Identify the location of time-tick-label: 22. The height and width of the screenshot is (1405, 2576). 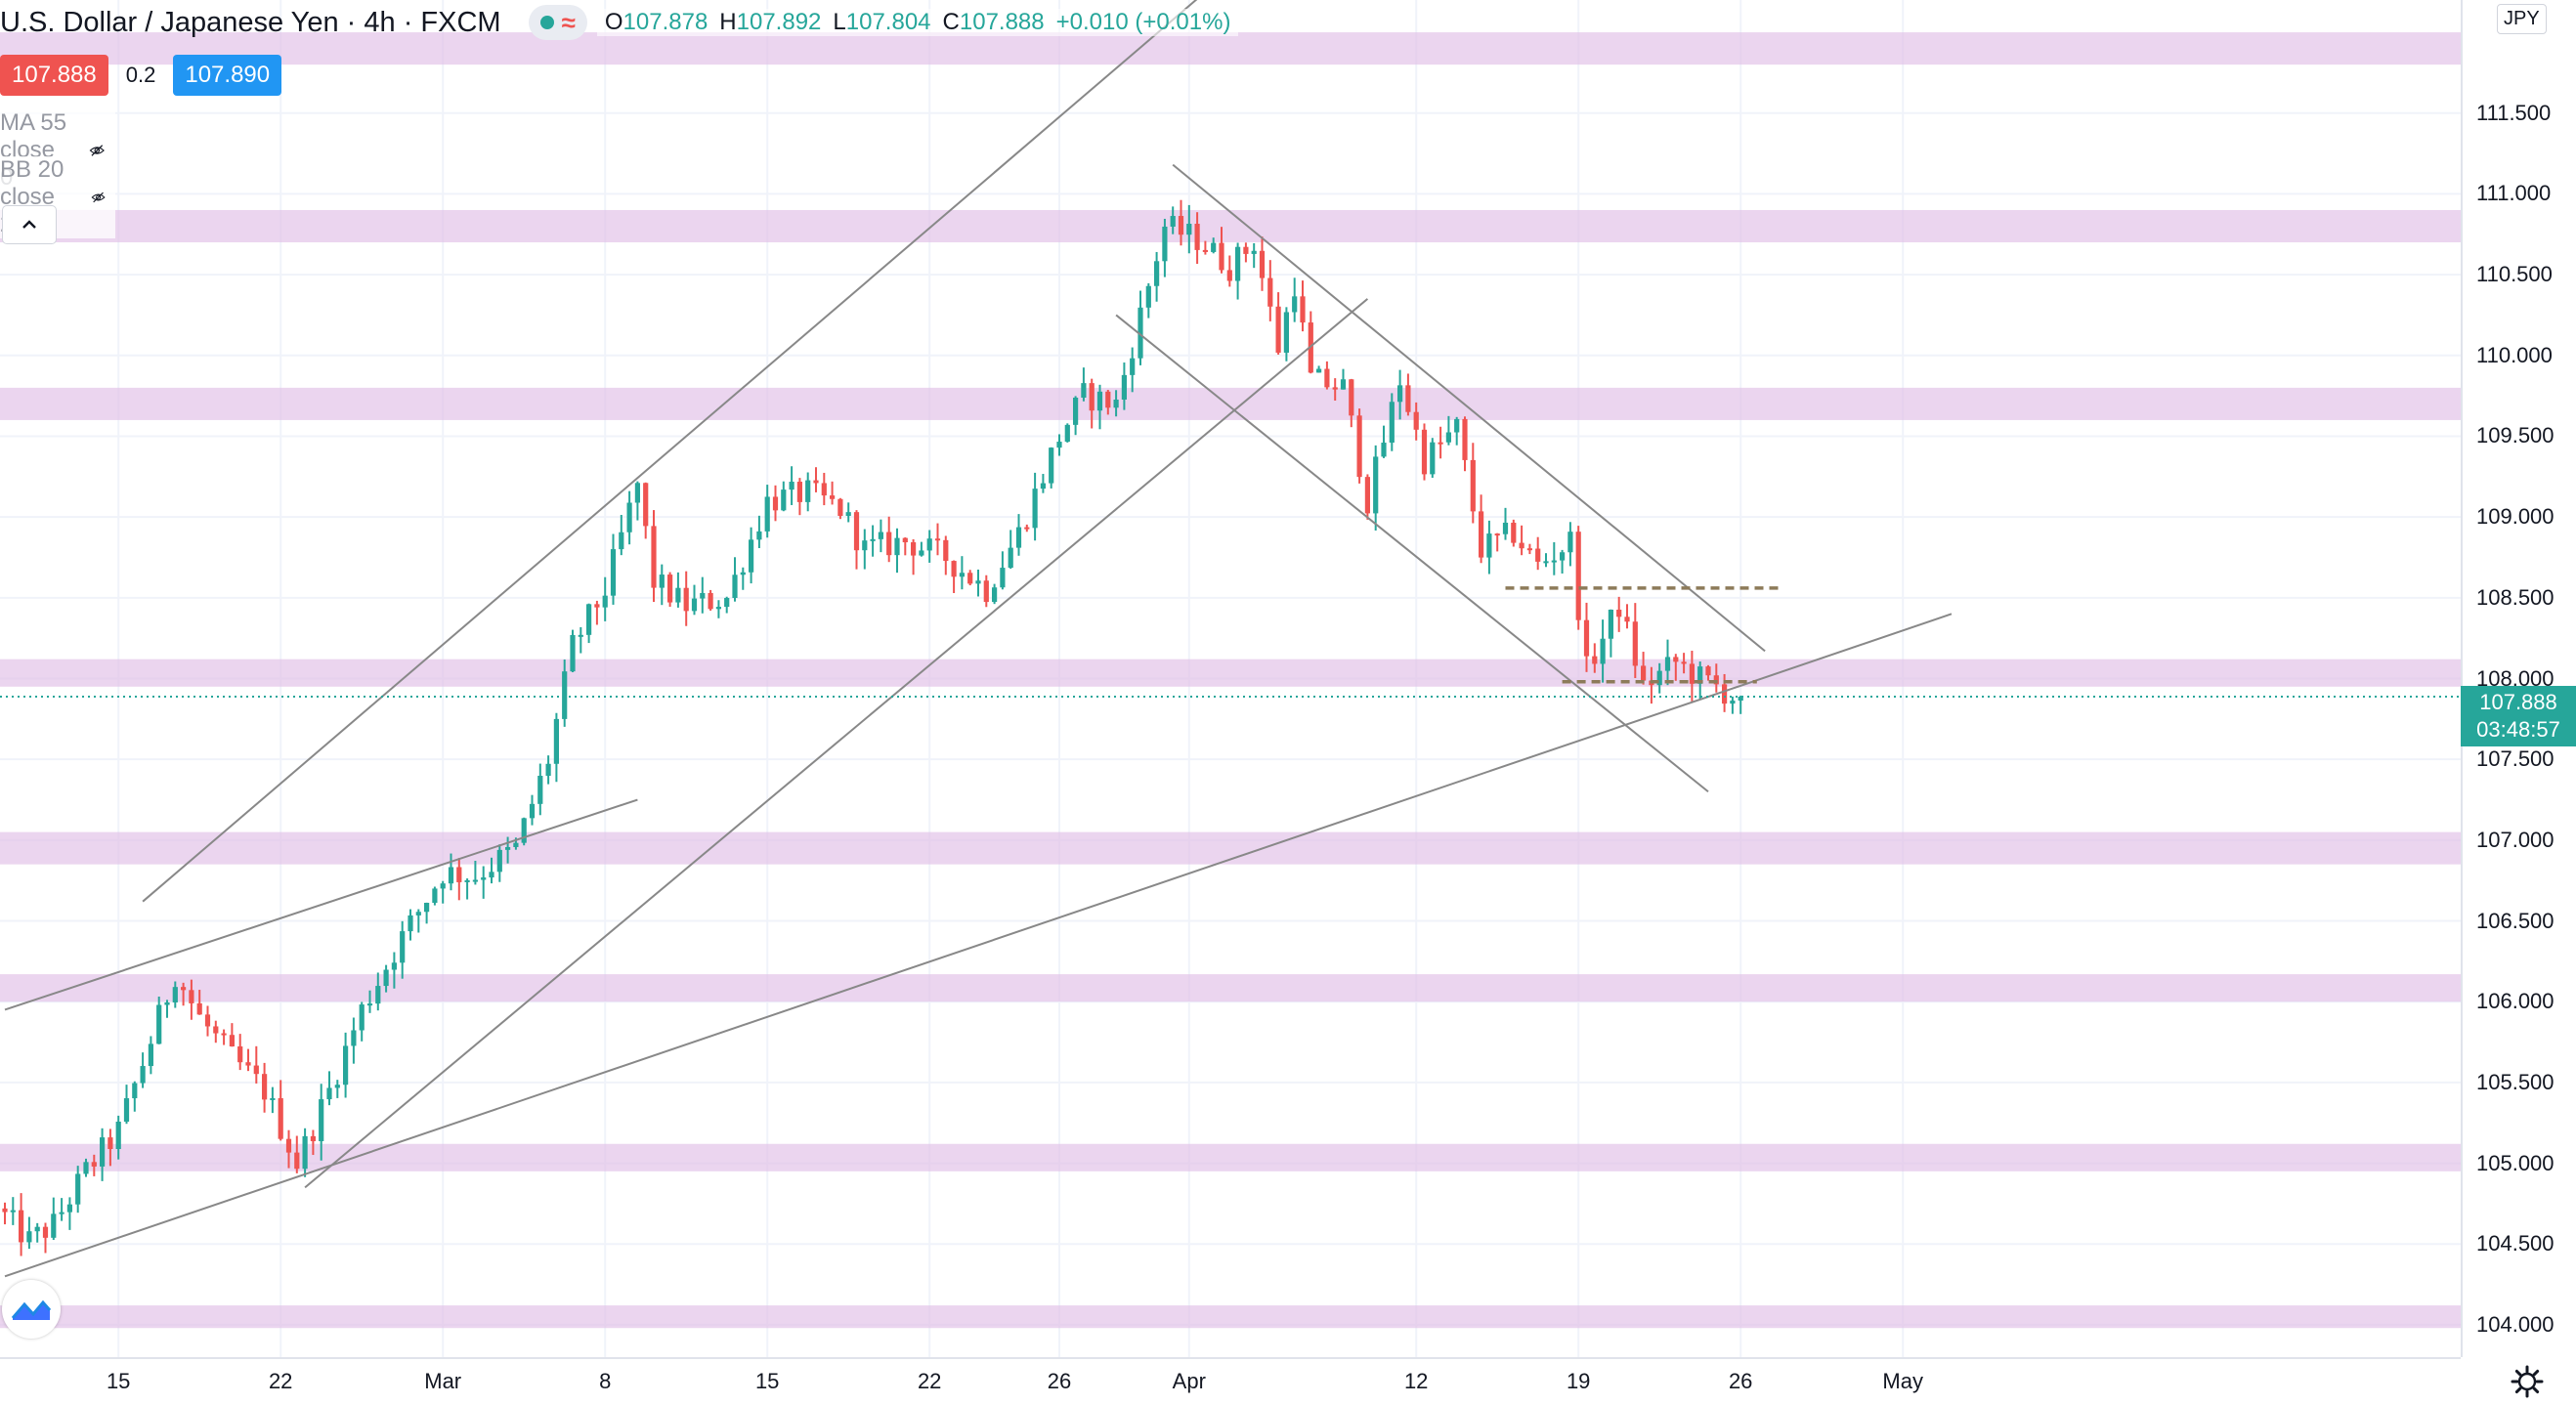
(930, 1381).